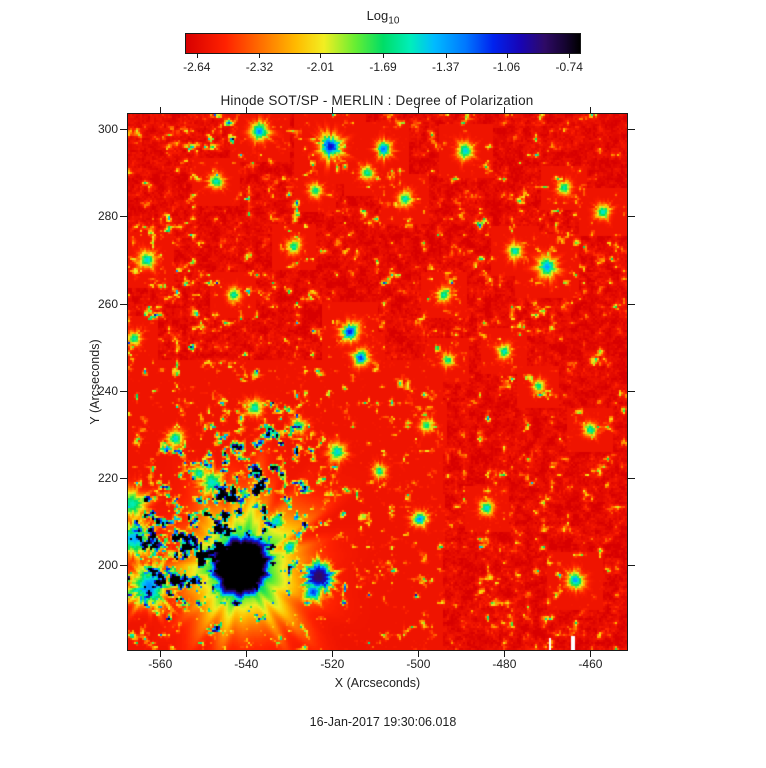  What do you see at coordinates (107, 216) in the screenshot?
I see `y-tick-label: 280` at bounding box center [107, 216].